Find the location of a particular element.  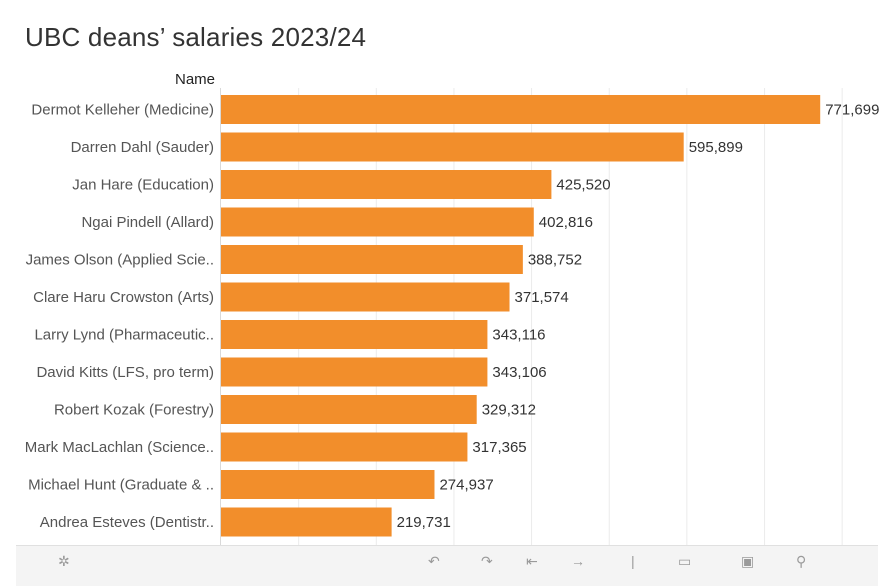

value-label: 402,816 is located at coordinates (566, 222).